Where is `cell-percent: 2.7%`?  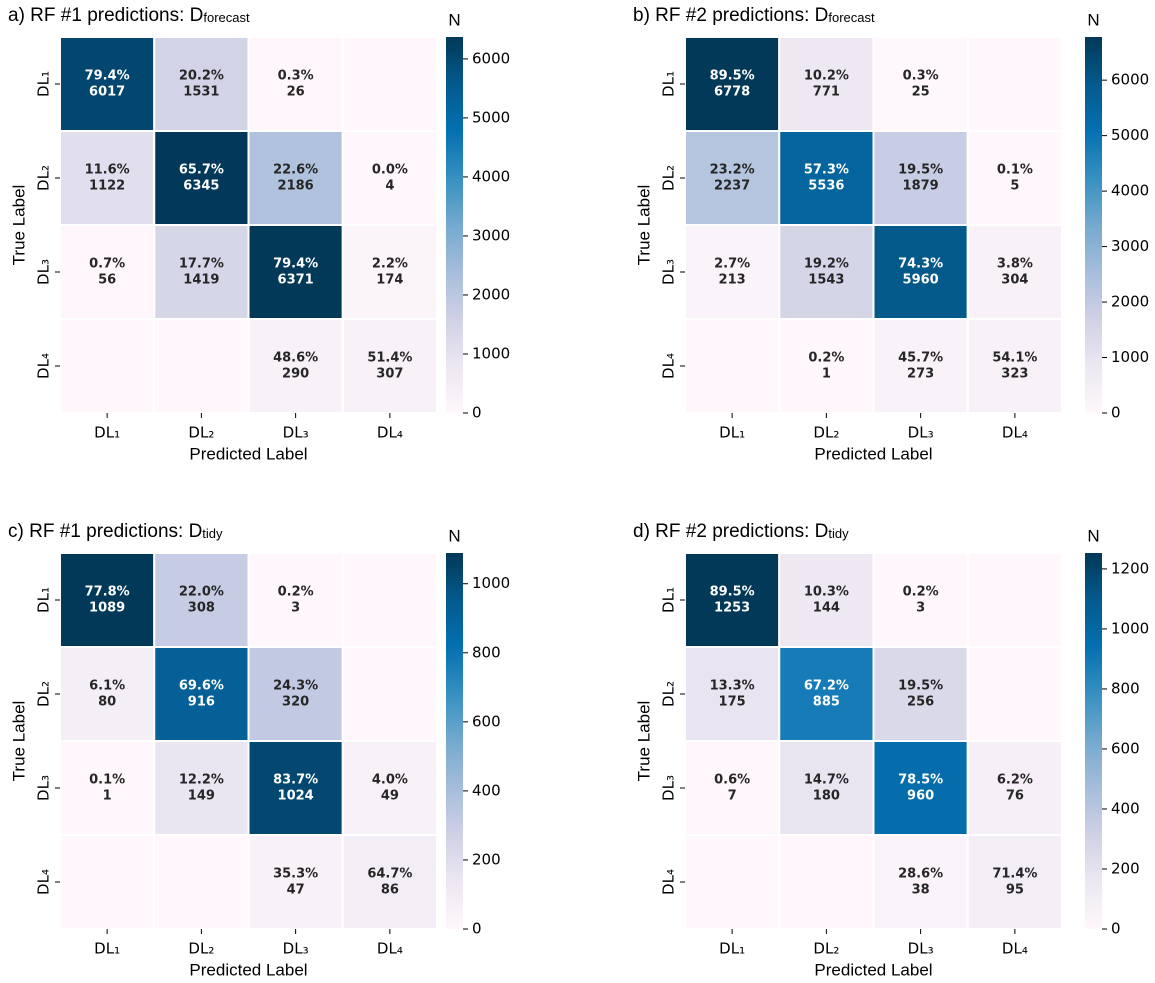
cell-percent: 2.7% is located at coordinates (732, 264).